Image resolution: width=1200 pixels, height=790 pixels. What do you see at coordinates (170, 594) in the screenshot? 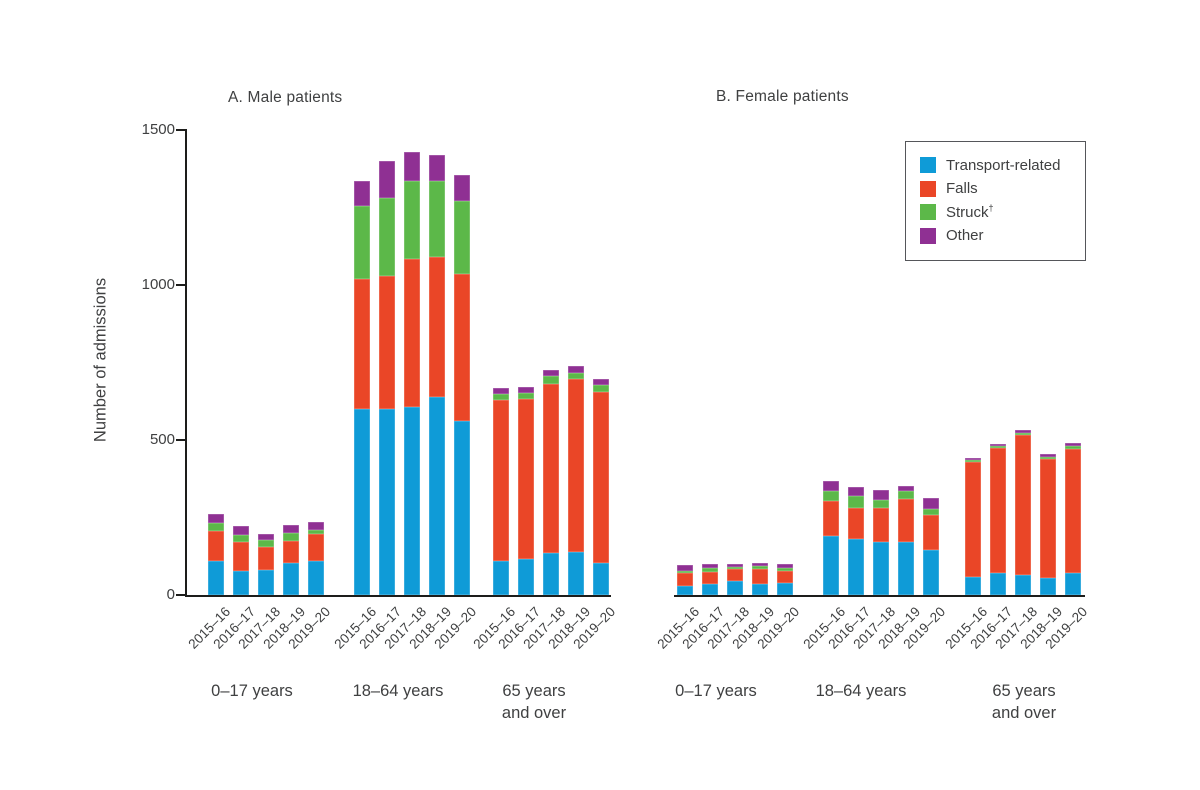
I see `y-tick-label: 0` at bounding box center [170, 594].